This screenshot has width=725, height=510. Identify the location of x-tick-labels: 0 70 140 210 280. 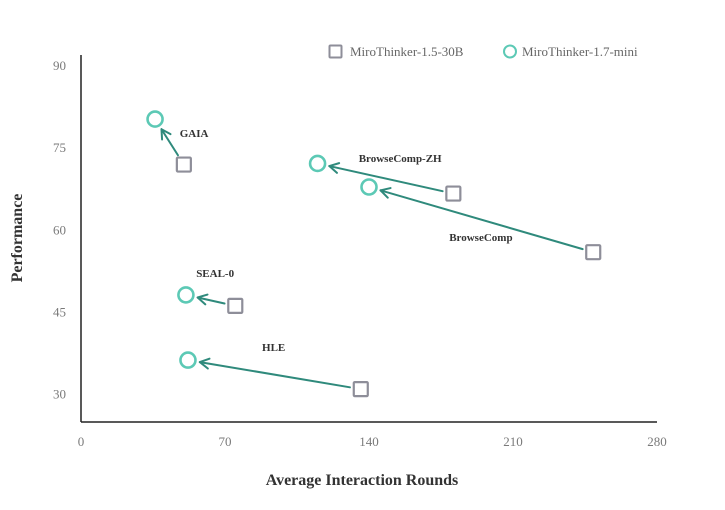
(372, 441).